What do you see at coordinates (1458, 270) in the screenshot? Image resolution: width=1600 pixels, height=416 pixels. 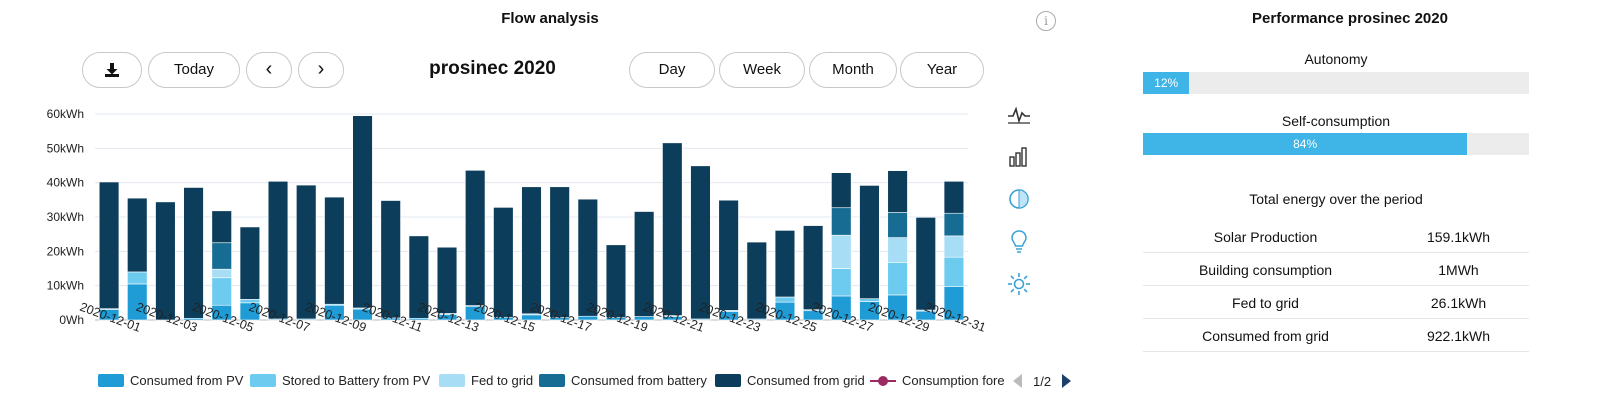 I see `stats-value: 1MWh` at bounding box center [1458, 270].